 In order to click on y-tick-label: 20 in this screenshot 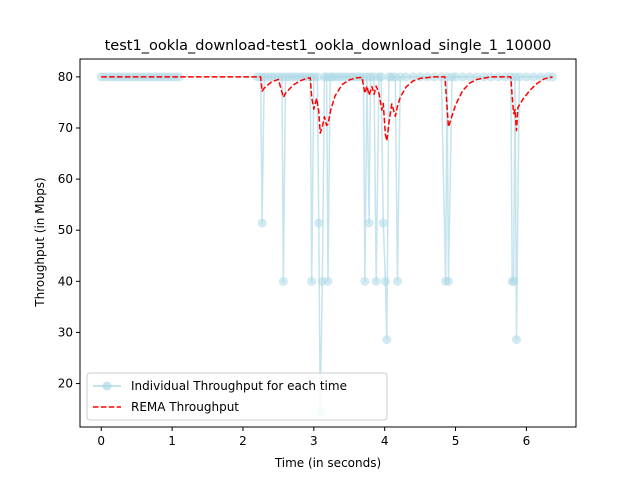, I will do `click(65, 384)`.